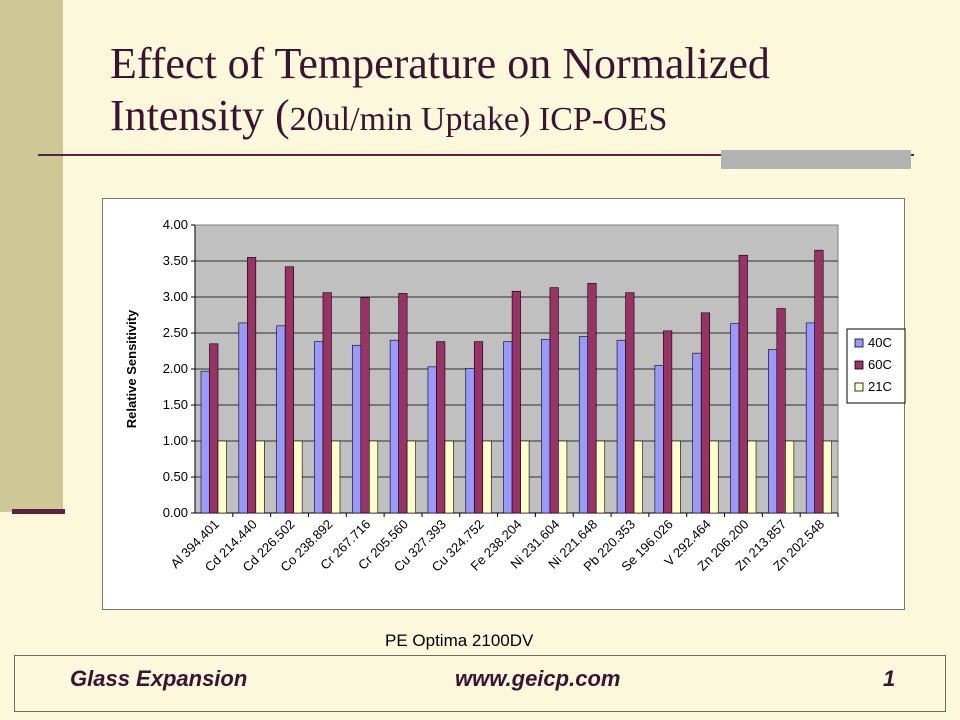 The width and height of the screenshot is (960, 720). Describe the element at coordinates (175, 296) in the screenshot. I see `y-tick-label: 3.00` at that location.